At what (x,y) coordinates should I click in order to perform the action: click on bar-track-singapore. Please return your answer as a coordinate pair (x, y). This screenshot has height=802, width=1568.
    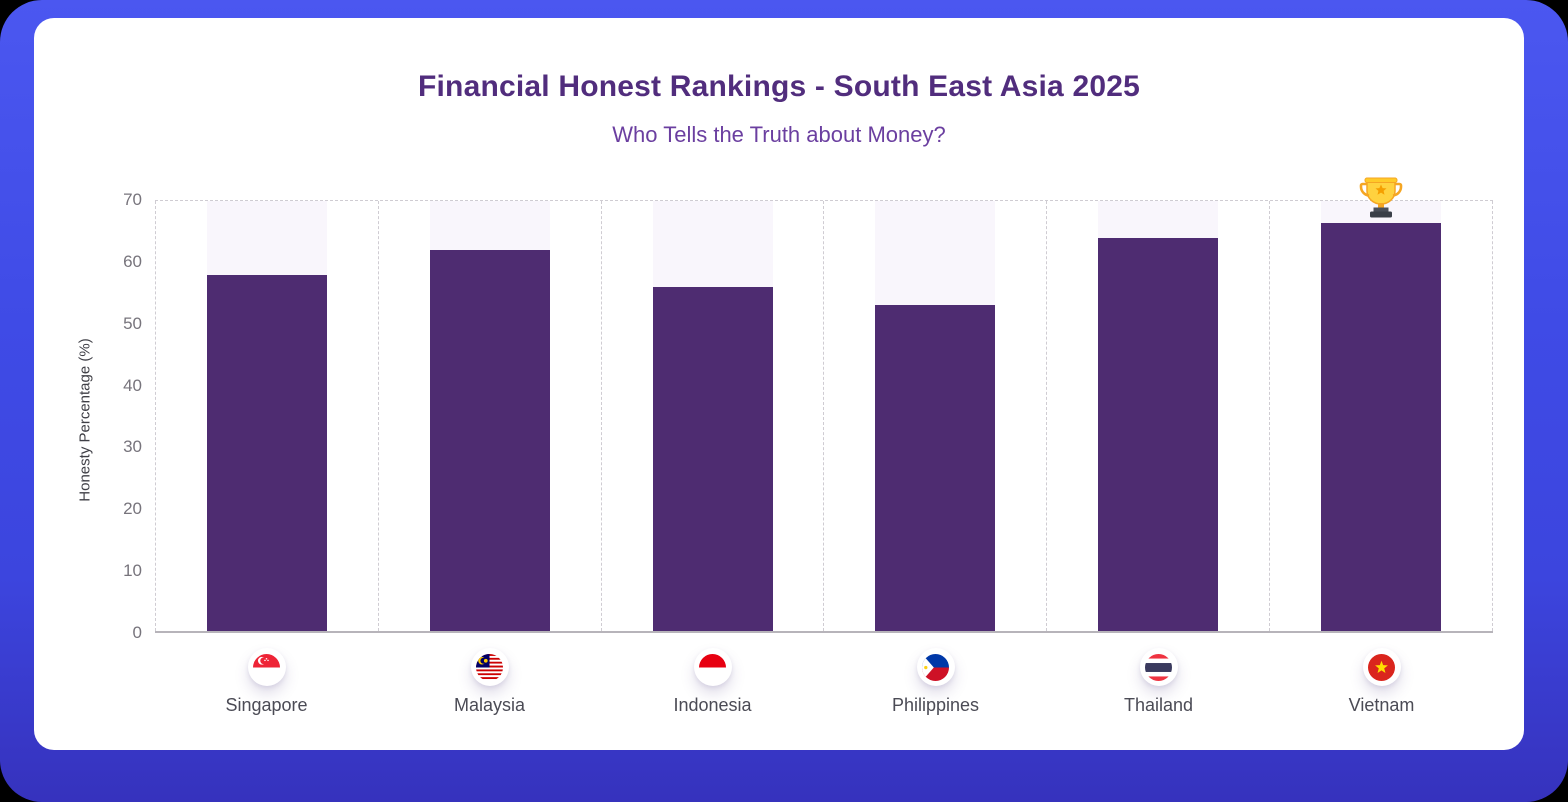
    Looking at the image, I should click on (266, 416).